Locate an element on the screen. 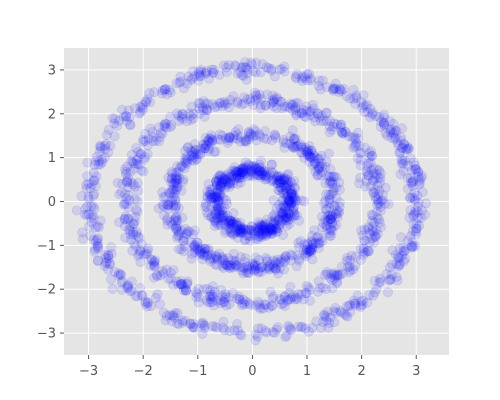 The width and height of the screenshot is (500, 400). x-tick-label: 2 is located at coordinates (361, 371).